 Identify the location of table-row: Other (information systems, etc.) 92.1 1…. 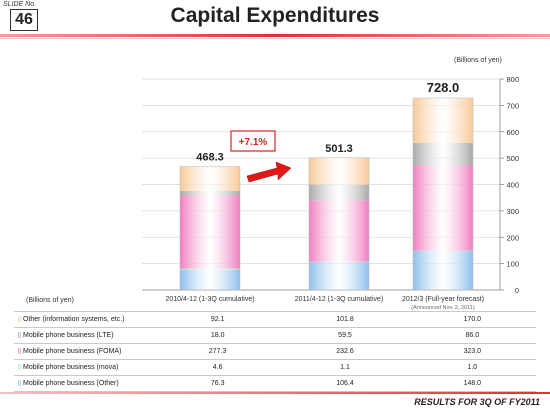
(275, 319).